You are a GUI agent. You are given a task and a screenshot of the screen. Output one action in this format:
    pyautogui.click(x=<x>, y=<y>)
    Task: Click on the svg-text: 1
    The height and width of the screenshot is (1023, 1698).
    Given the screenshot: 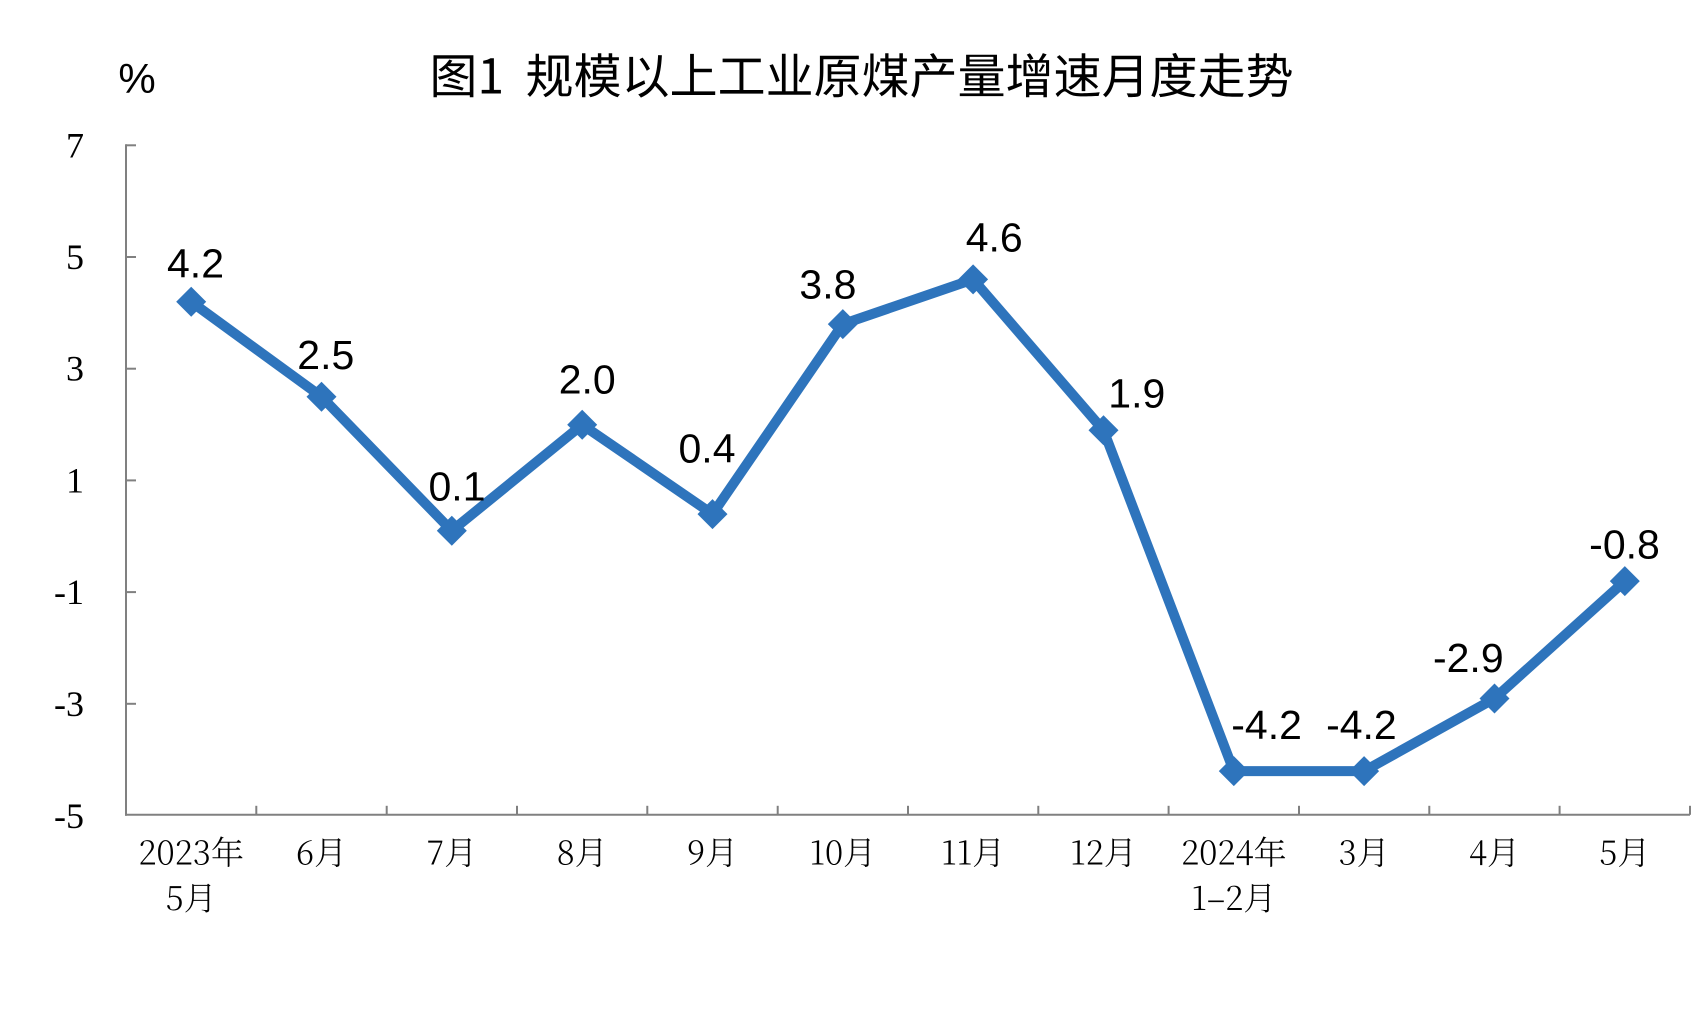 What is the action you would take?
    pyautogui.click(x=75, y=480)
    